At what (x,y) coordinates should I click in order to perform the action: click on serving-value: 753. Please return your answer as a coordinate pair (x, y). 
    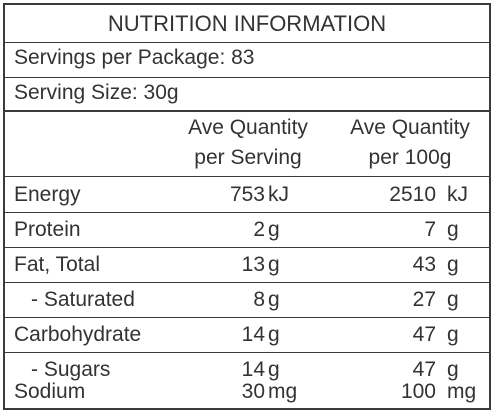
    Looking at the image, I should click on (247, 194).